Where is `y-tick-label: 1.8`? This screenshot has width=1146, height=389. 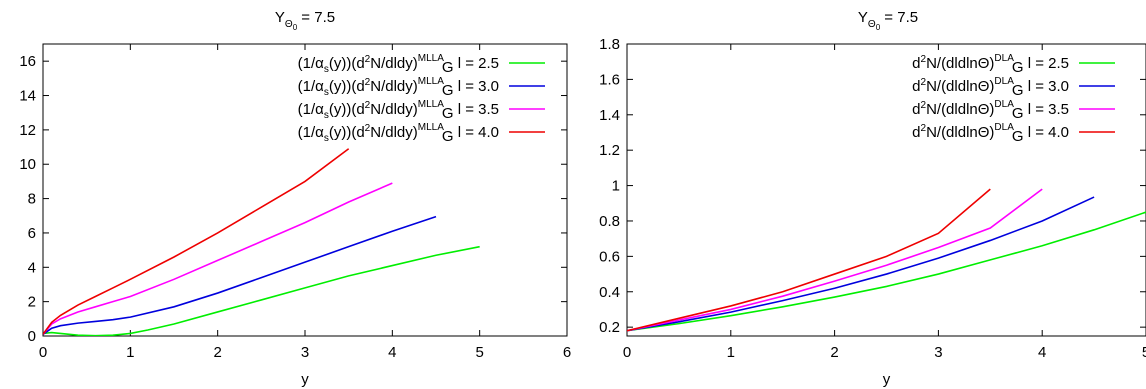 y-tick-label: 1.8 is located at coordinates (609, 44).